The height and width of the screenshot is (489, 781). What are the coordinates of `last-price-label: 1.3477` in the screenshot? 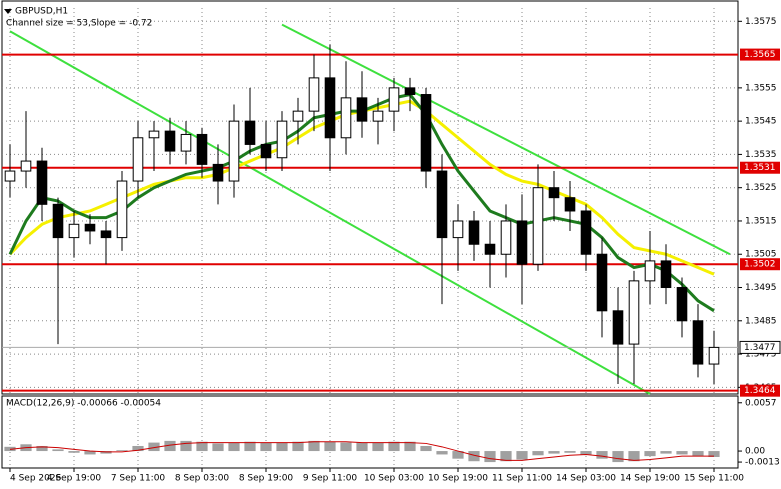 It's located at (760, 348).